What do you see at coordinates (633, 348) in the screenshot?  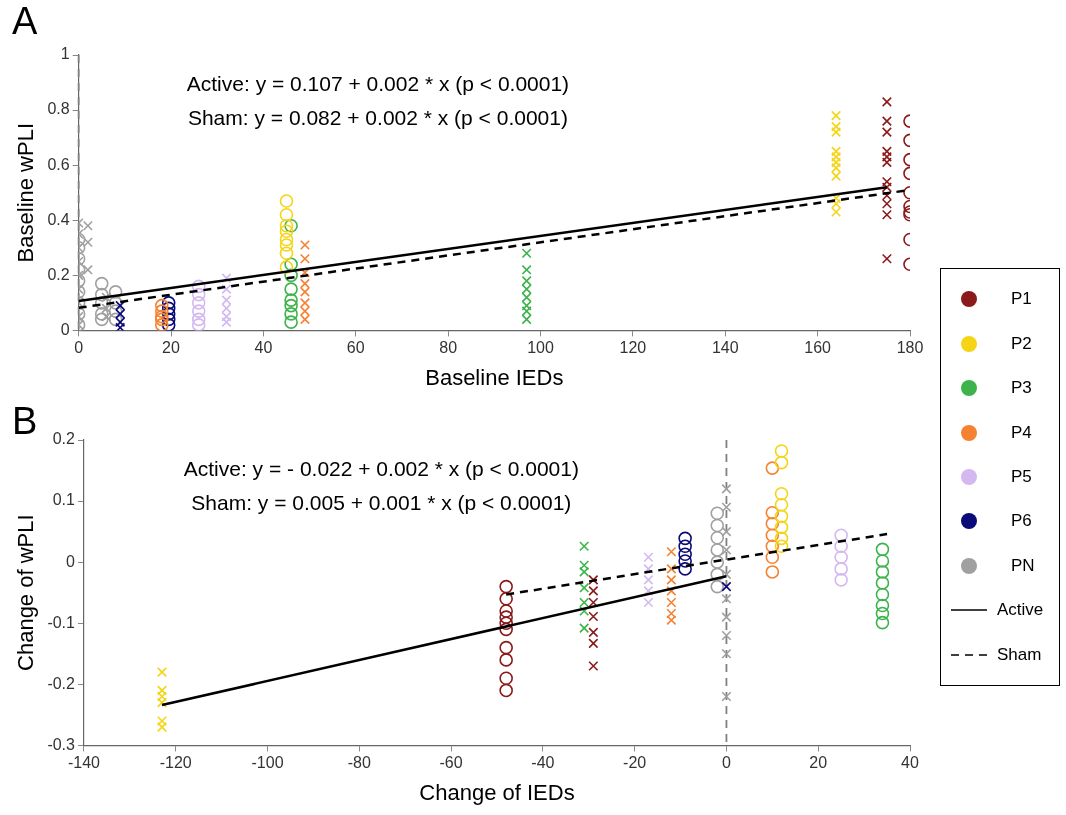 I see `x-tick-label: 120` at bounding box center [633, 348].